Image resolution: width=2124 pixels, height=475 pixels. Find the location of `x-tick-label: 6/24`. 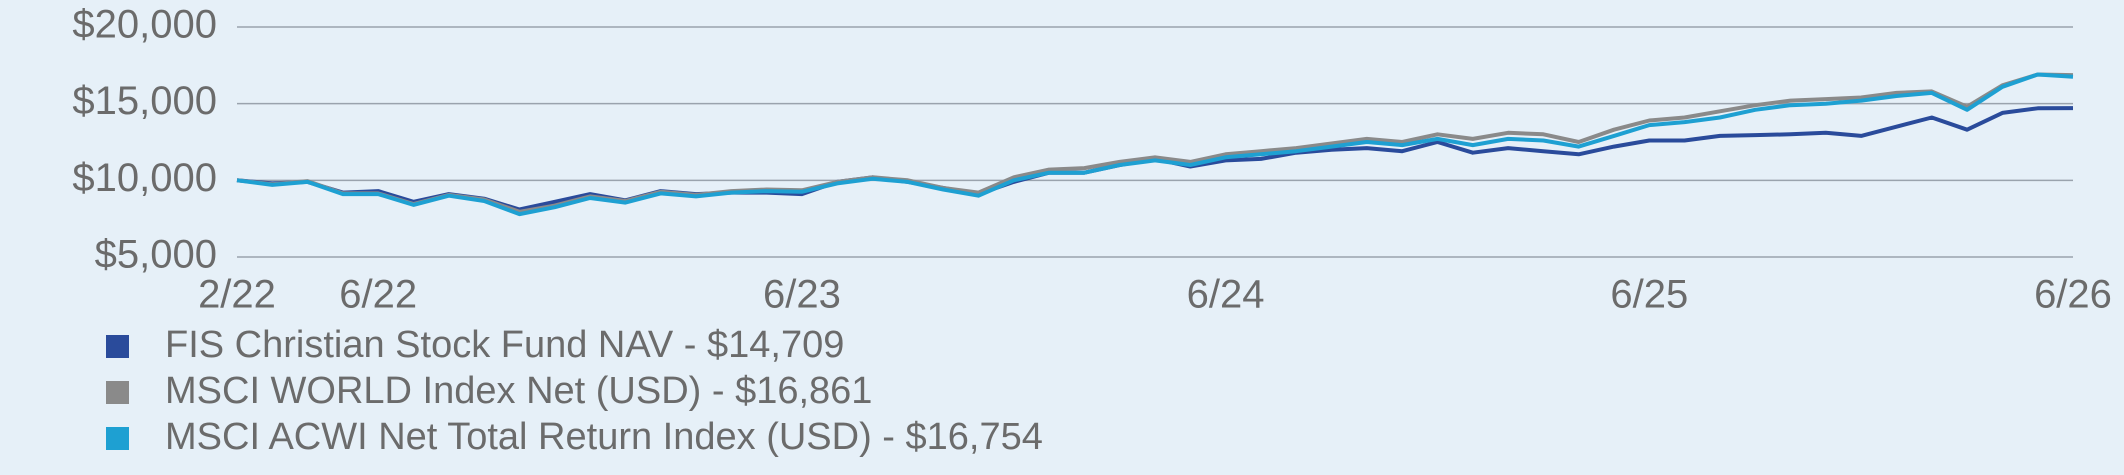

x-tick-label: 6/24 is located at coordinates (1226, 295).